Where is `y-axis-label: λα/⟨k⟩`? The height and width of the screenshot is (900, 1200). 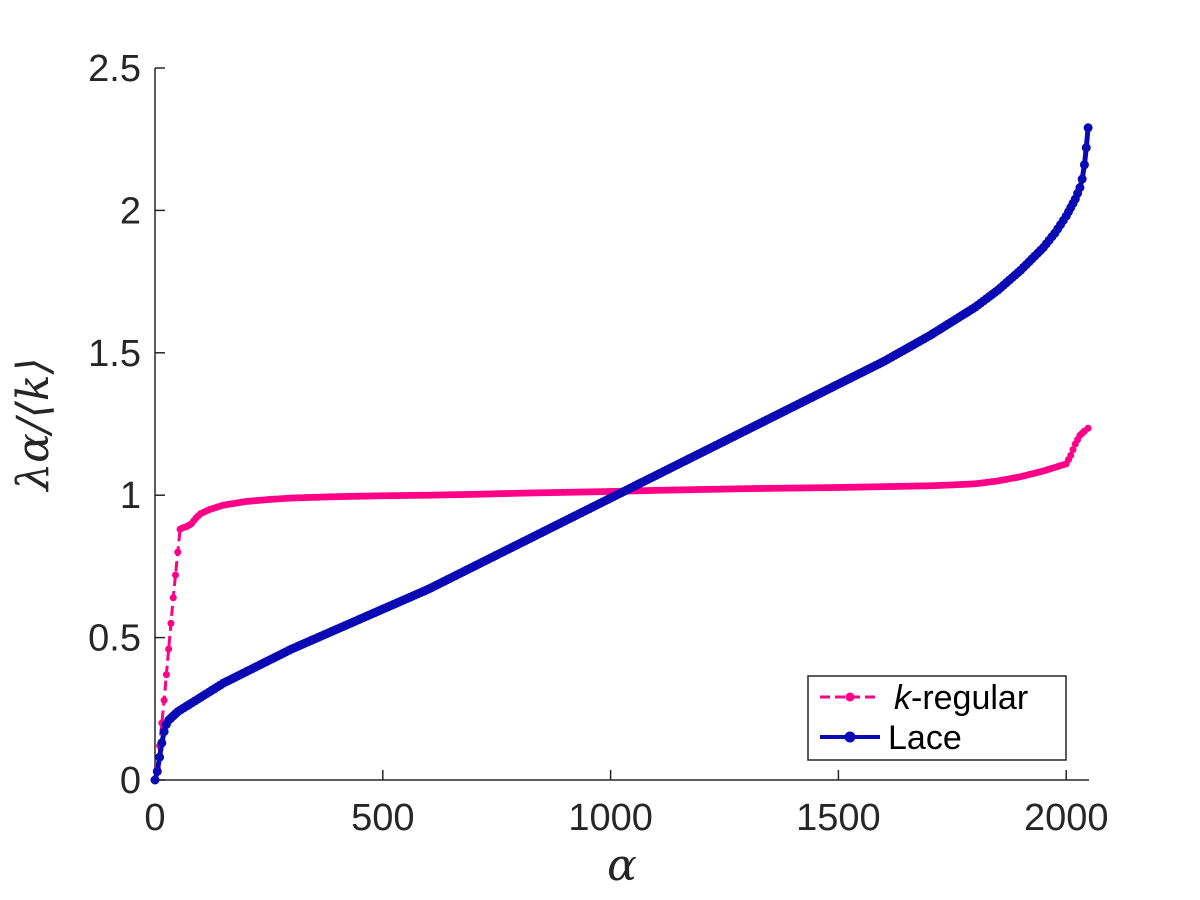 y-axis-label: λα/⟨k⟩ is located at coordinates (33, 424).